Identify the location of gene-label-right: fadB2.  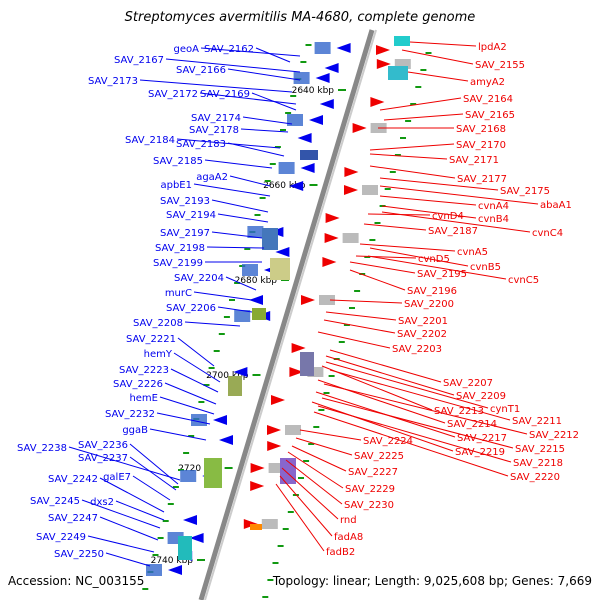
(340, 552).